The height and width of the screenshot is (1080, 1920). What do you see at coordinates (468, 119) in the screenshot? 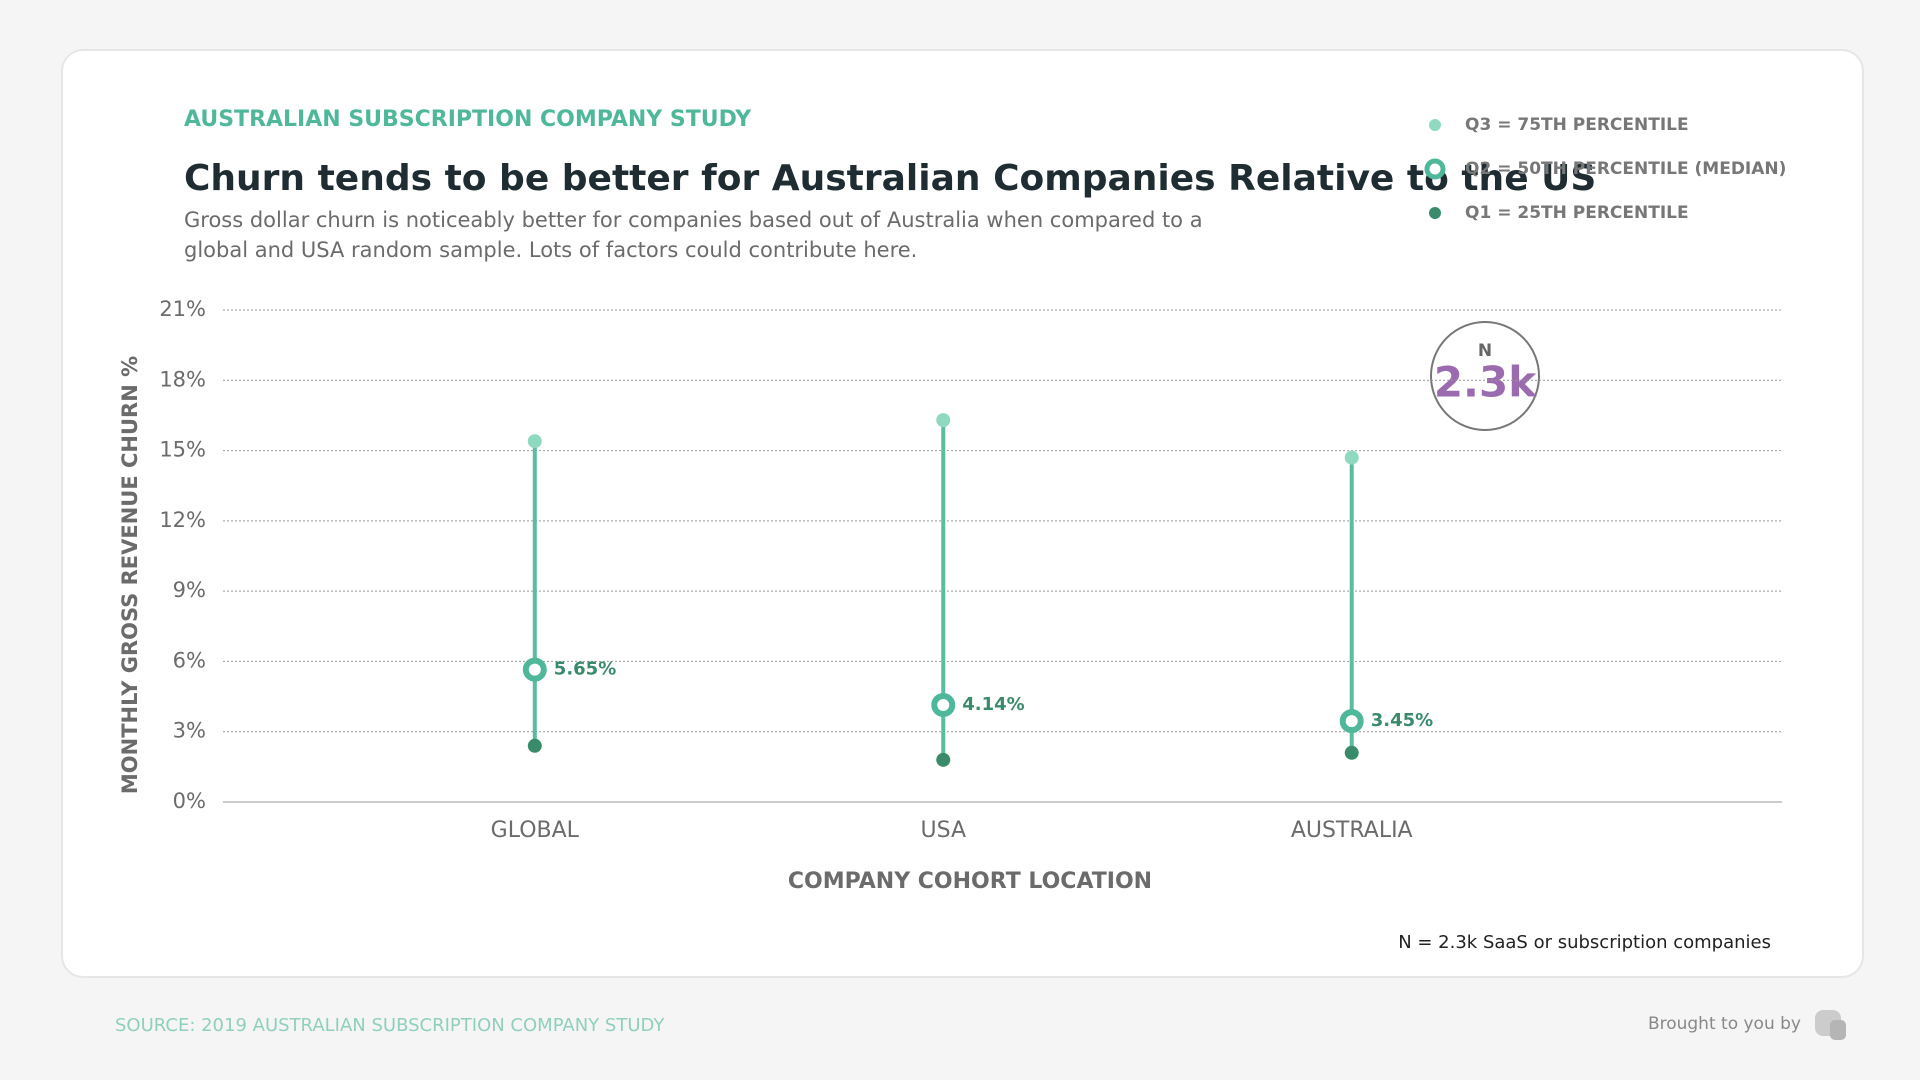
I see `chart-supertitle: AUSTRALIAN SUBSCRIPTION COMPANY STUDY` at bounding box center [468, 119].